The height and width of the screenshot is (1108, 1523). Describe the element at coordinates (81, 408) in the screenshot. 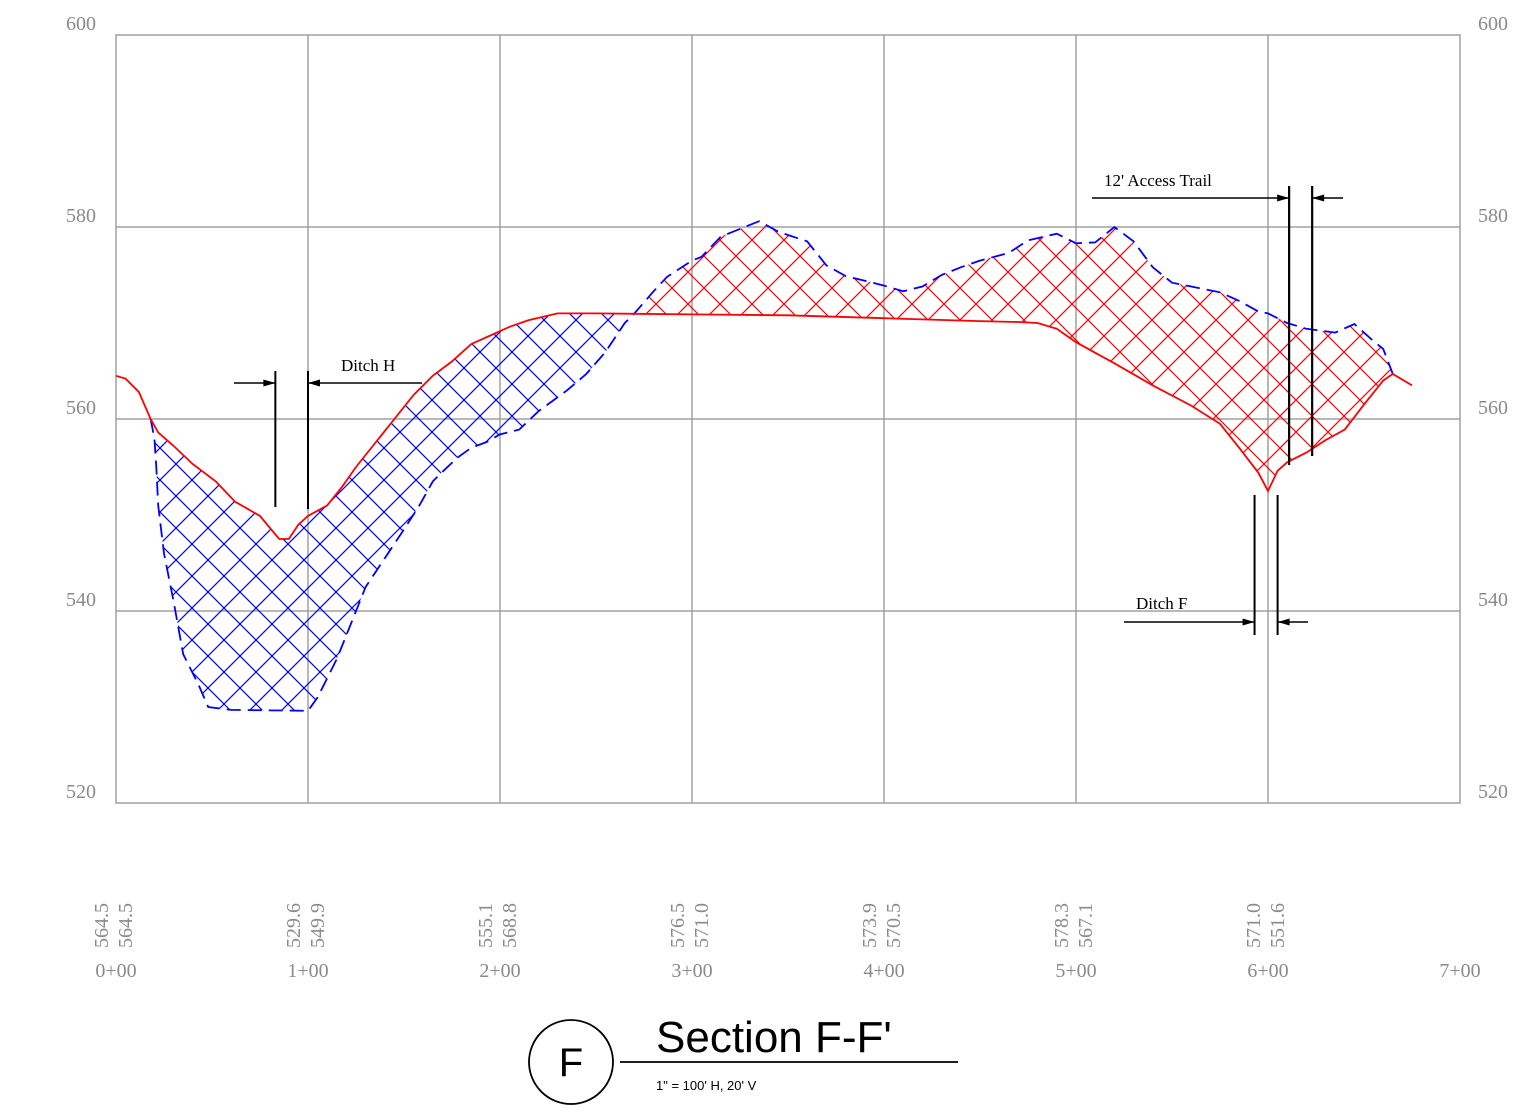

I see `elevation-tick-label-left: 560` at that location.